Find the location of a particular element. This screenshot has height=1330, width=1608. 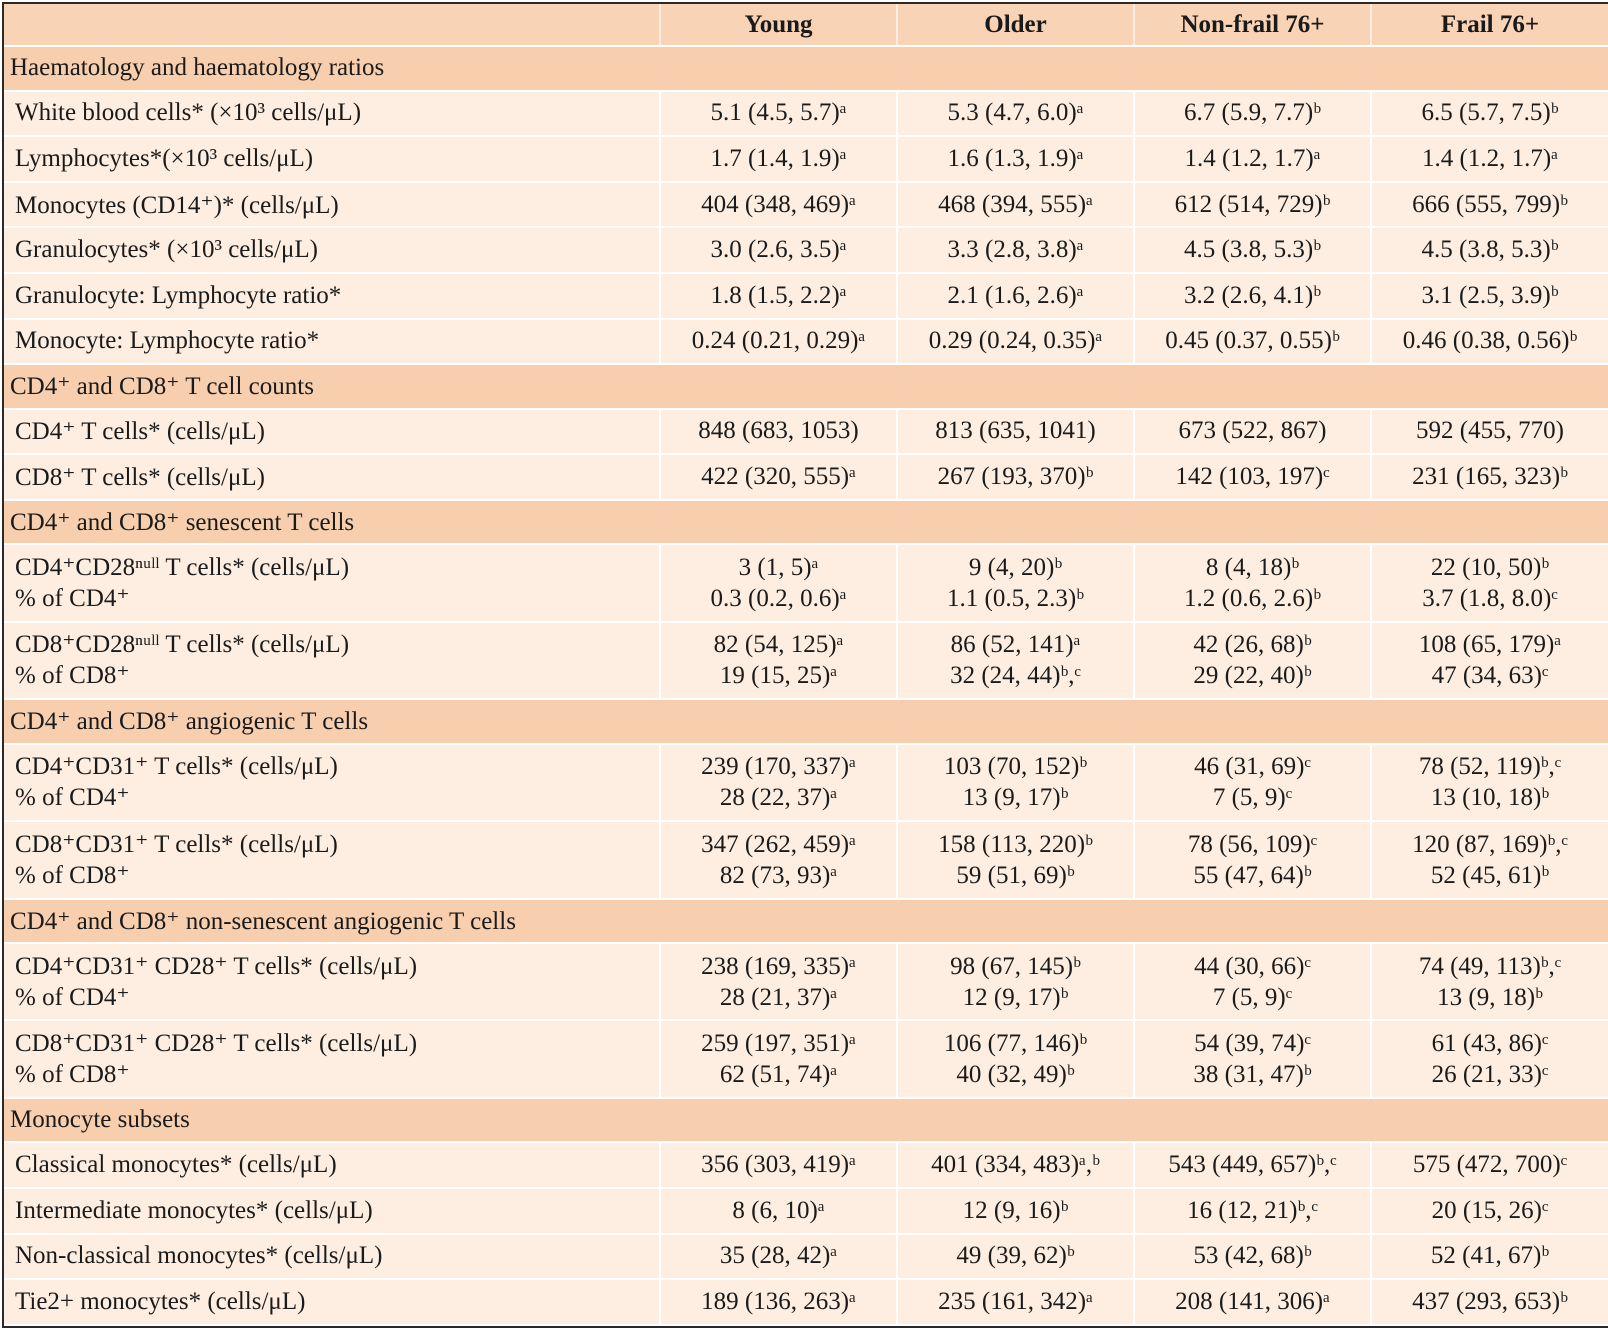

cell-frail-76: 437 (293, 653)ᵇ is located at coordinates (1490, 1303).